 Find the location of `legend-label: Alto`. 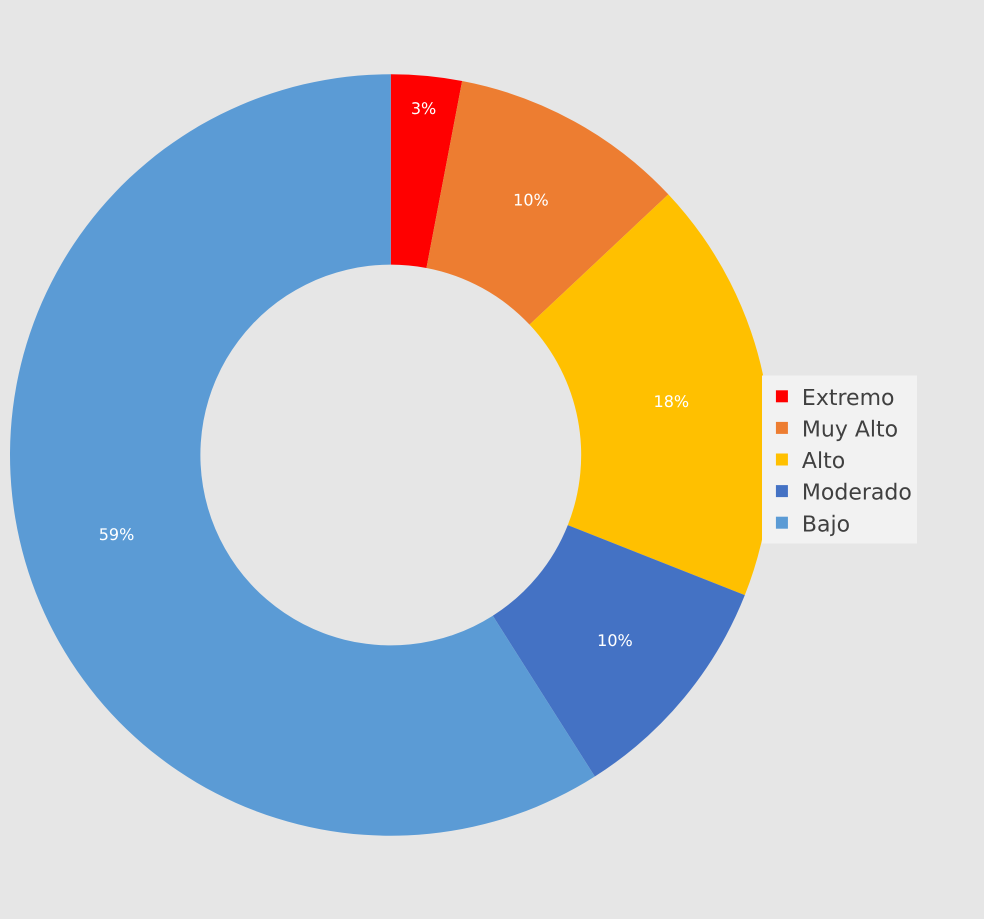

legend-label: Alto is located at coordinates (824, 461).